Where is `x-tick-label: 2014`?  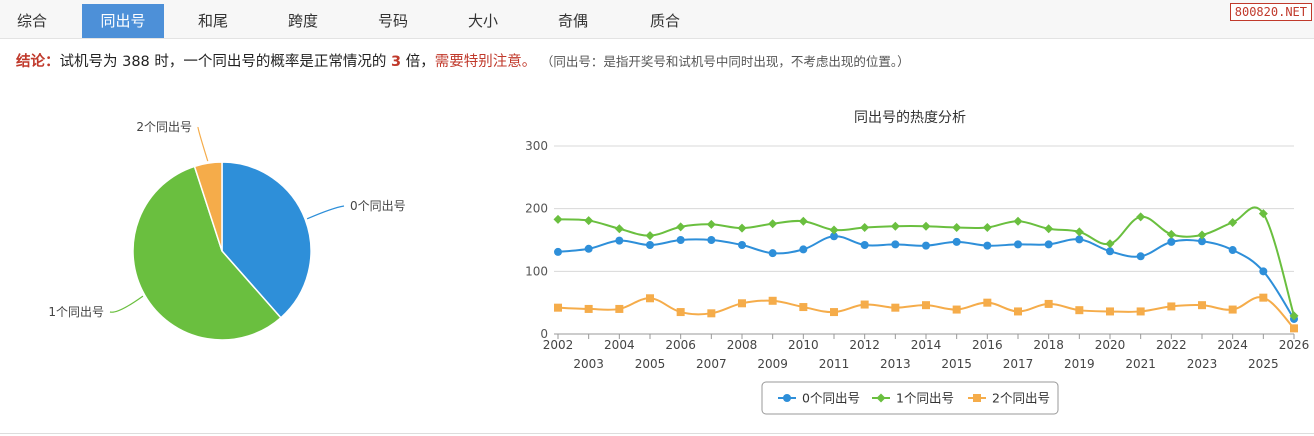
x-tick-label: 2014 is located at coordinates (926, 345).